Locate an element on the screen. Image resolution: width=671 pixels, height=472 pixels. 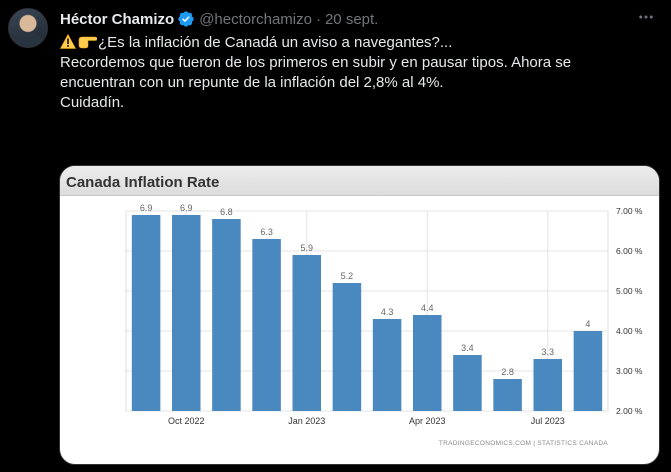
warning-emoji-icon is located at coordinates (68, 41).